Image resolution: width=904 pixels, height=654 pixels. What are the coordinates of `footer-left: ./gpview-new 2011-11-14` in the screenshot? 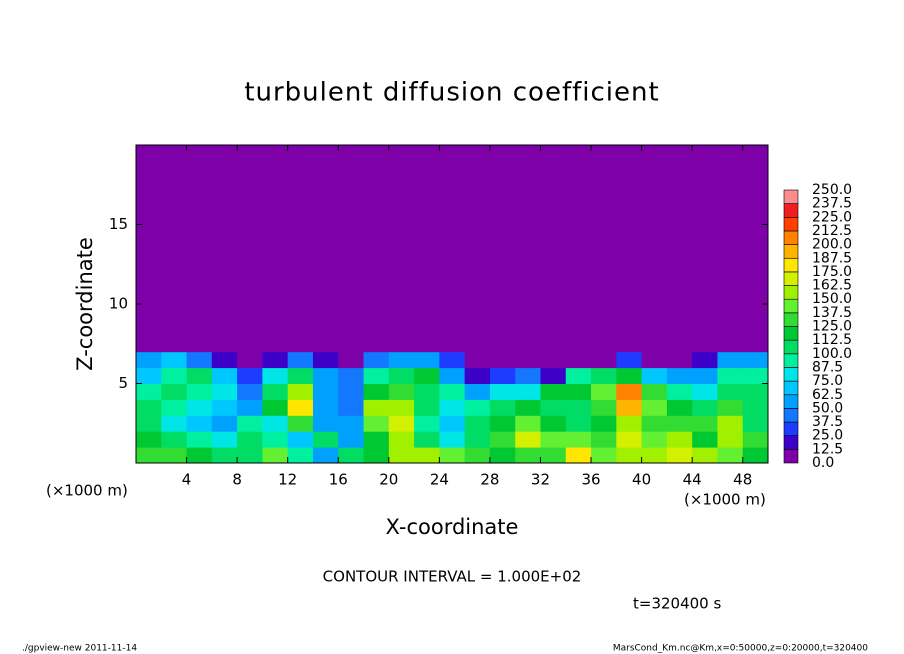 It's located at (79, 649).